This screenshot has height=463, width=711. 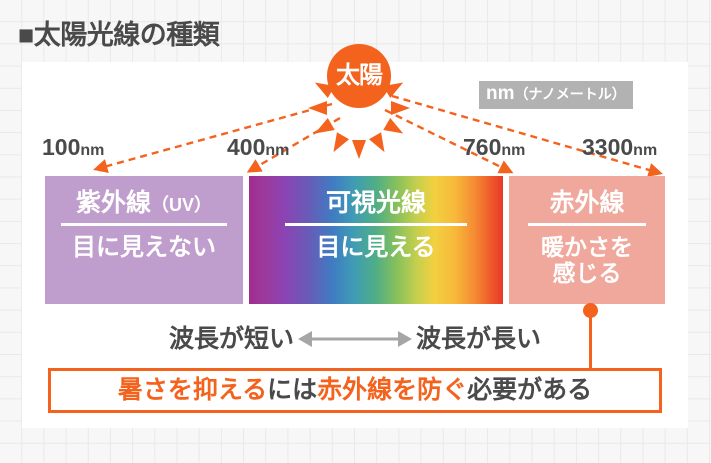 I want to click on tick-value: 3300, so click(x=608, y=147).